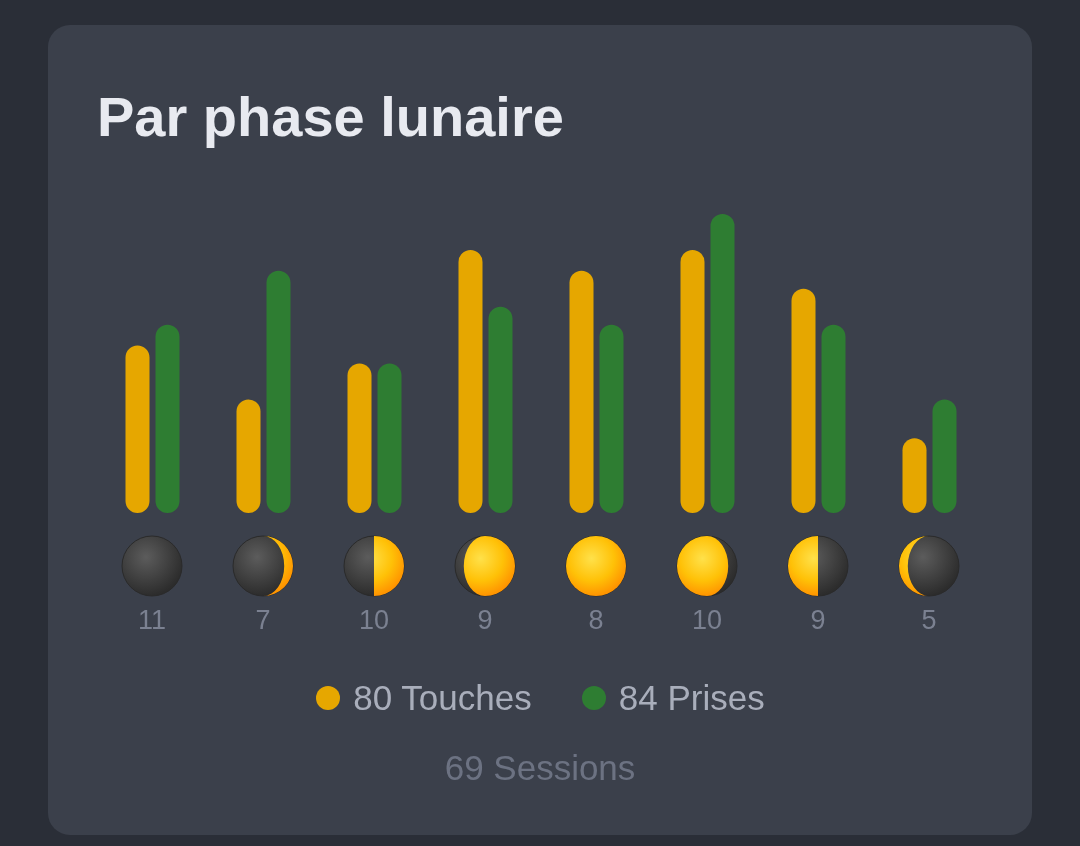  What do you see at coordinates (152, 620) in the screenshot?
I see `x-tick-label: 11` at bounding box center [152, 620].